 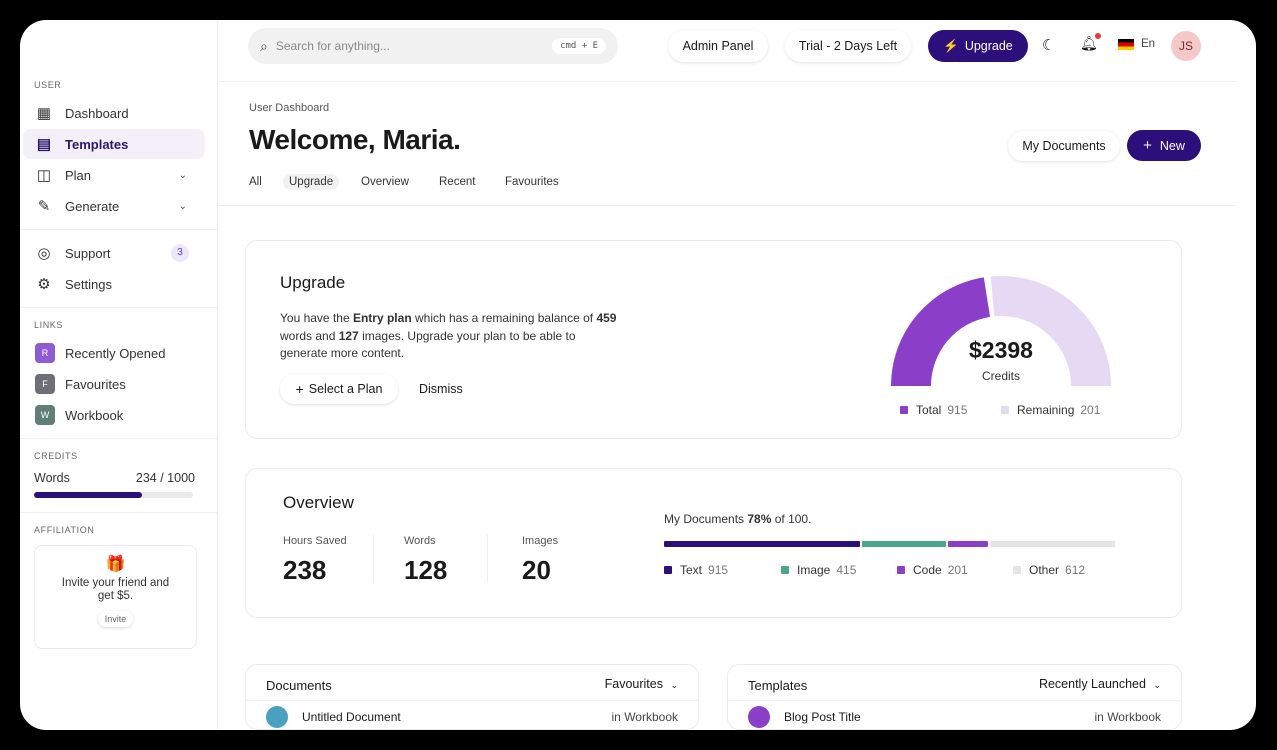 What do you see at coordinates (718, 46) in the screenshot?
I see `admin-panel-button: Admin Panel` at bounding box center [718, 46].